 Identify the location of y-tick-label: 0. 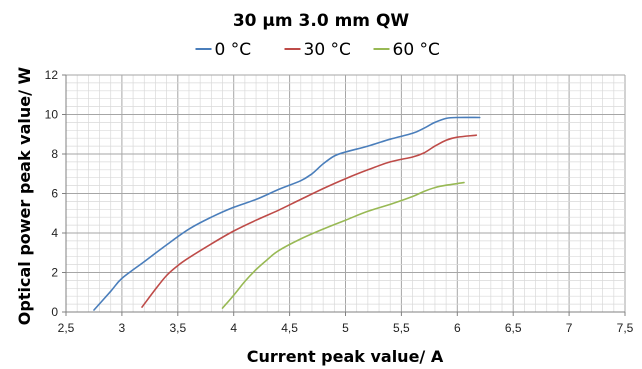
(54, 312).